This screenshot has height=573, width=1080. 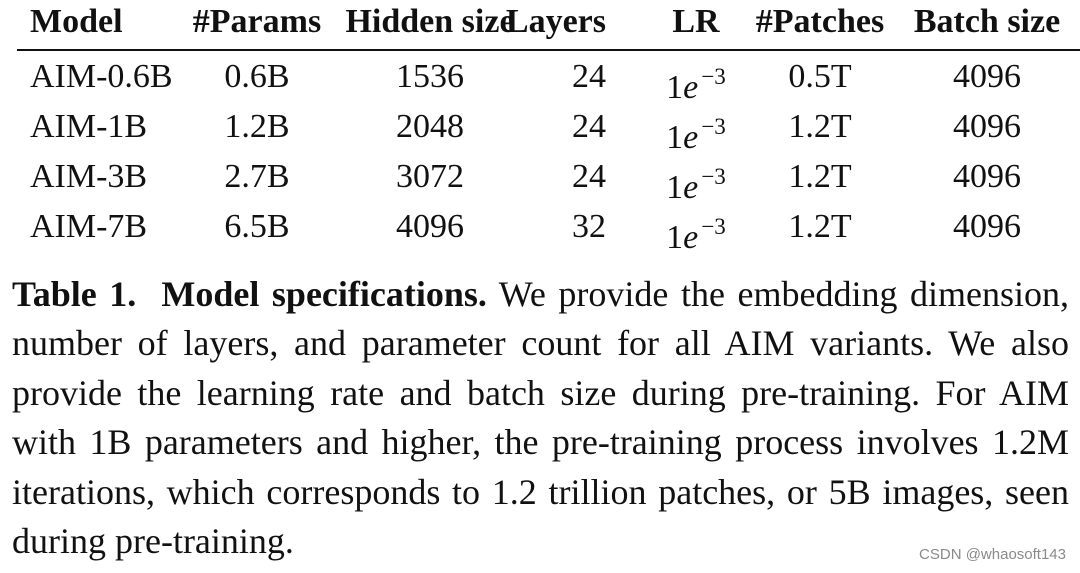 I want to click on caption-label: Table 1., so click(x=74, y=294).